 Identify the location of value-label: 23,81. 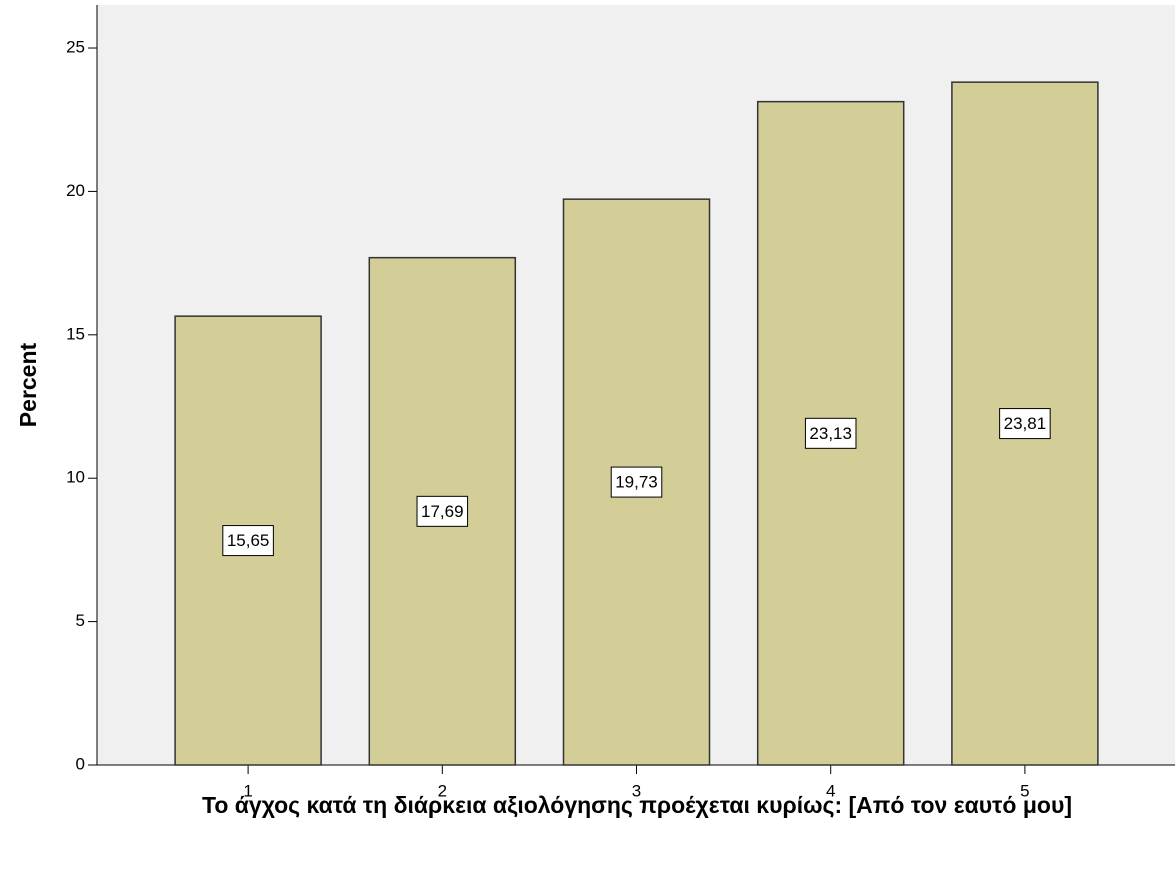
(1025, 423).